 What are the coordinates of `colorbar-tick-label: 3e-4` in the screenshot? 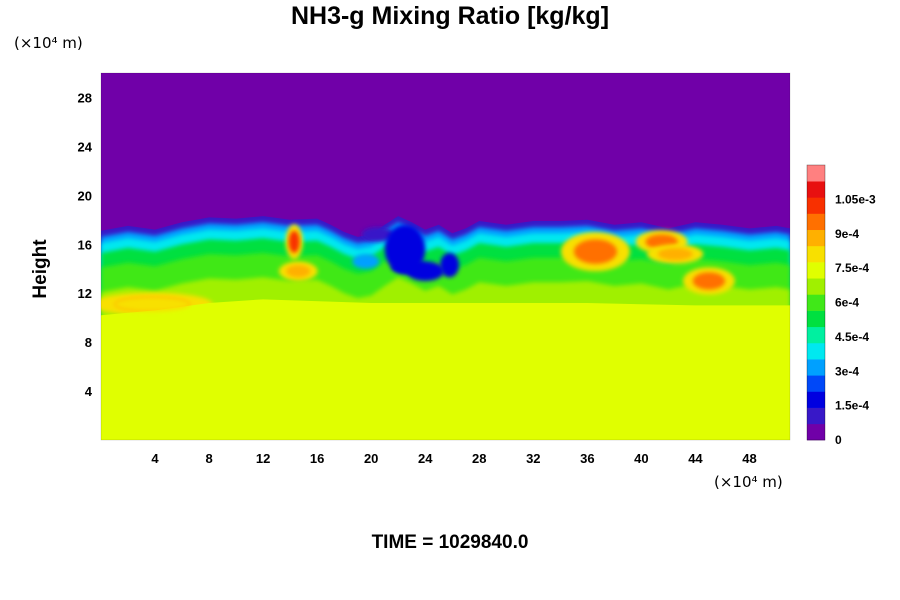 It's located at (847, 371).